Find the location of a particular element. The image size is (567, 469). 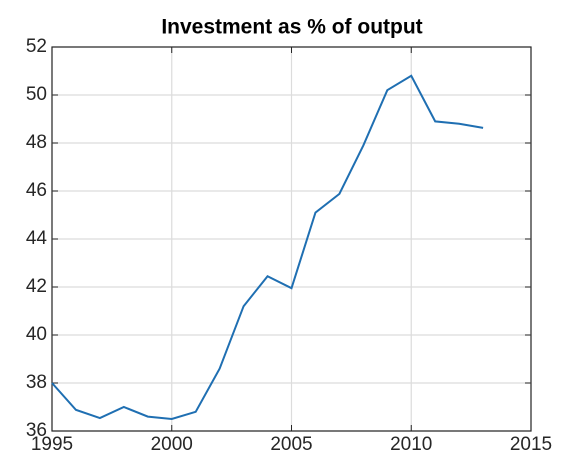

y-tick-label: 36 is located at coordinates (36, 430).